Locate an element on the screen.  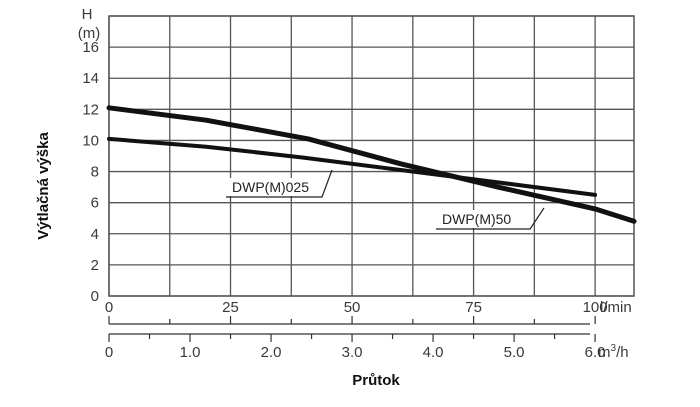
x-secondary-unit: m3/h is located at coordinates (613, 352).